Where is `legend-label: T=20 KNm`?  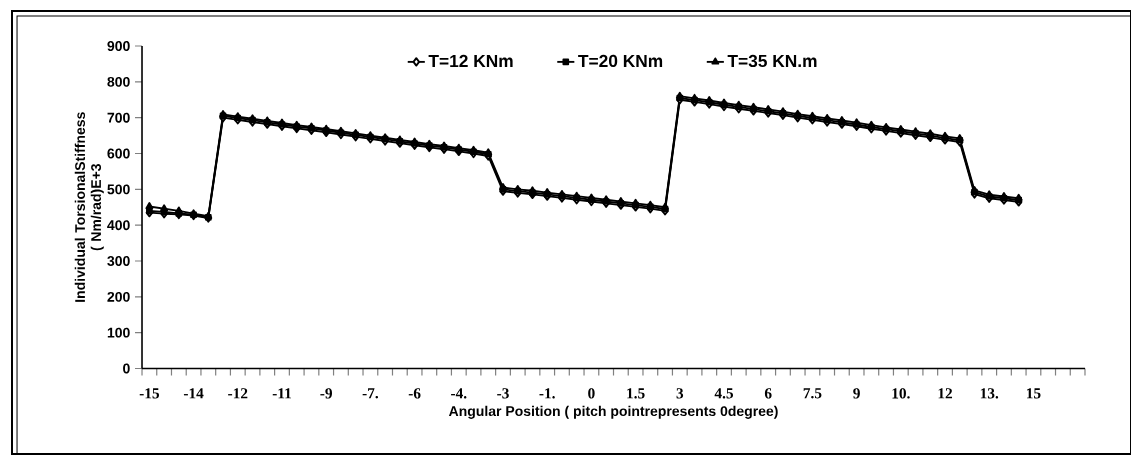 legend-label: T=20 KNm is located at coordinates (620, 61).